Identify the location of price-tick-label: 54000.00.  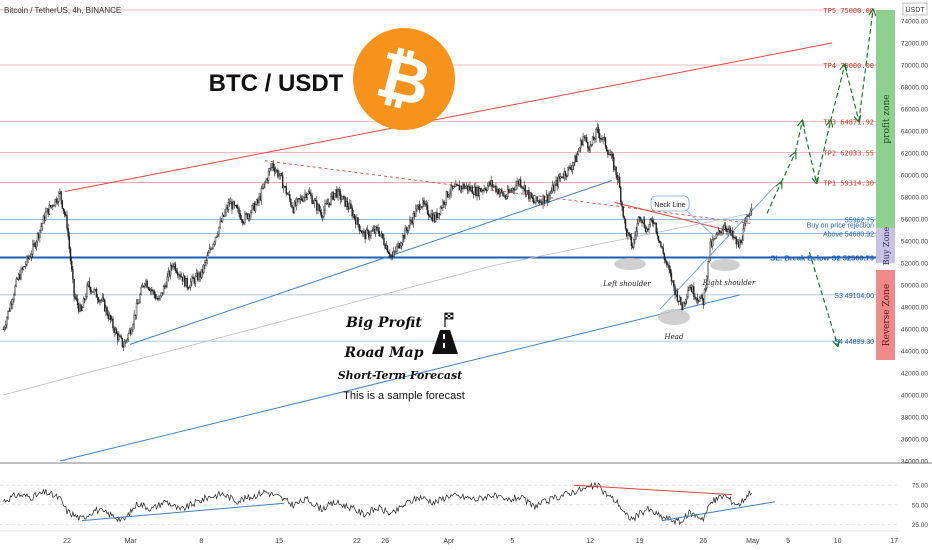
(914, 242).